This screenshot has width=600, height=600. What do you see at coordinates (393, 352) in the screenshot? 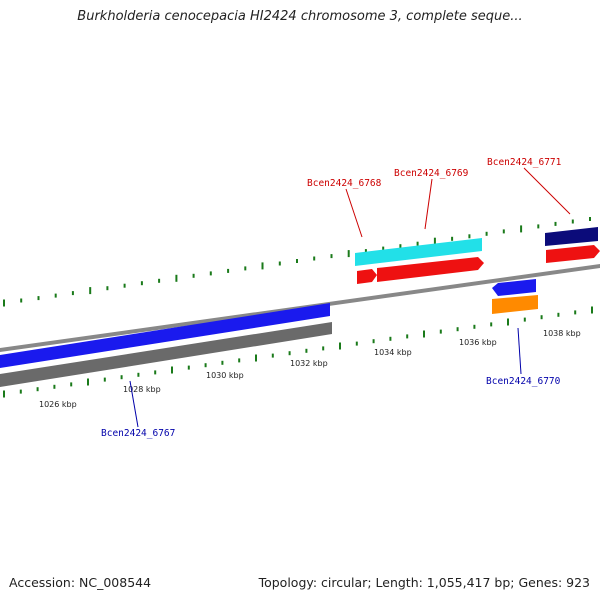
I see `tick-label: 1034 kbp` at bounding box center [393, 352].